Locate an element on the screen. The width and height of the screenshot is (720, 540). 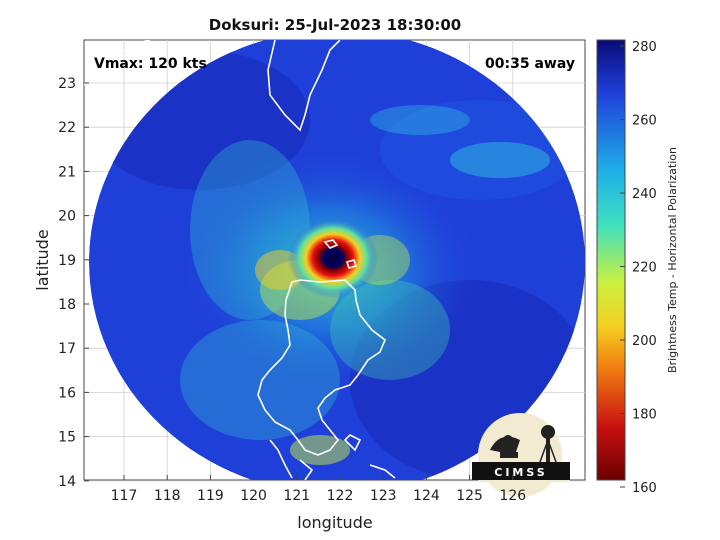
x-tick-label: 125 is located at coordinates (469, 496).